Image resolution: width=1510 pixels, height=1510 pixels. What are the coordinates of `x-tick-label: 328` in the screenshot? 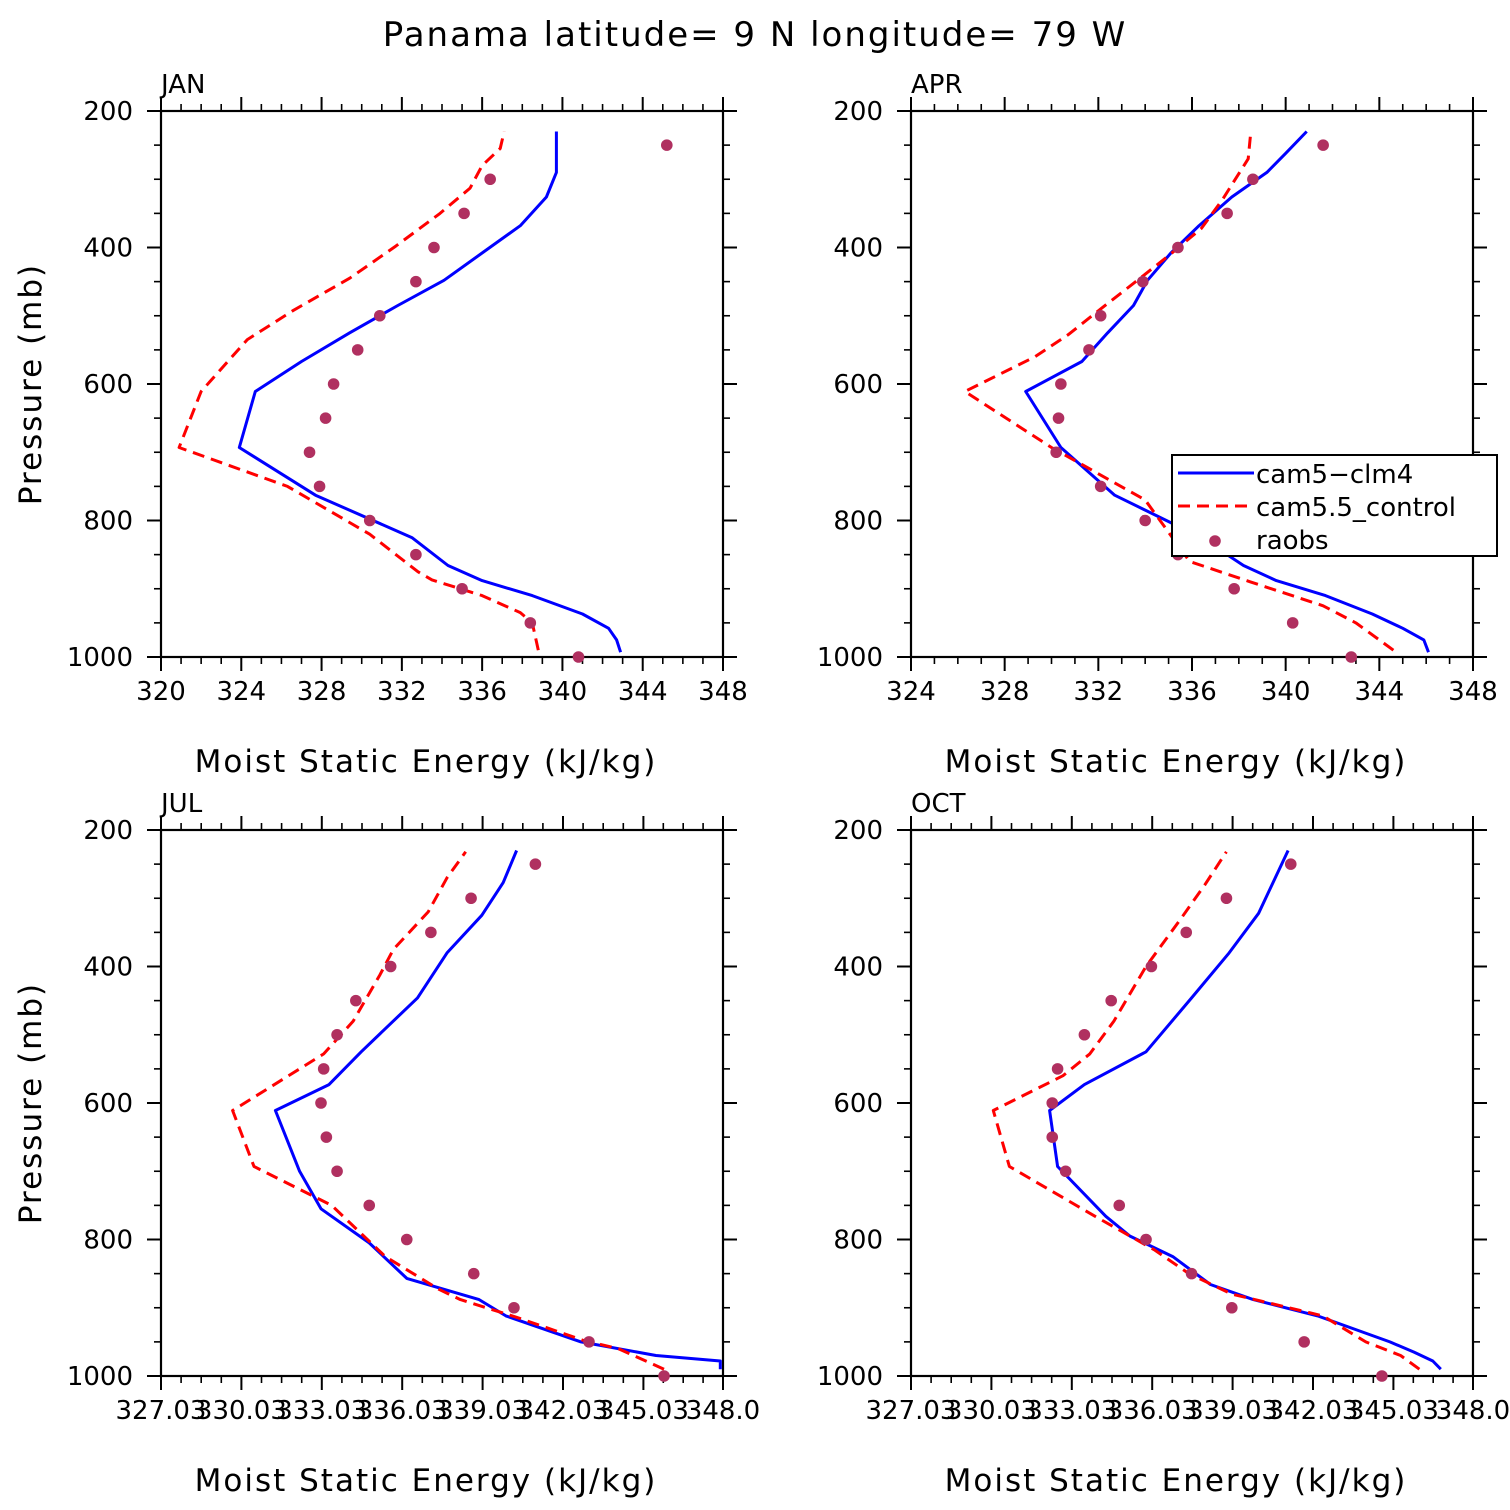 It's located at (1005, 692).